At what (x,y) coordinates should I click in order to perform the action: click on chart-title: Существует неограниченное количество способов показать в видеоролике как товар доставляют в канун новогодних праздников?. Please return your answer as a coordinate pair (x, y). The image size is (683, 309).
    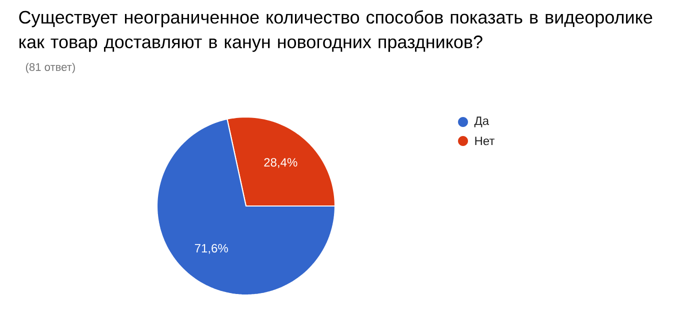
    Looking at the image, I should click on (335, 31).